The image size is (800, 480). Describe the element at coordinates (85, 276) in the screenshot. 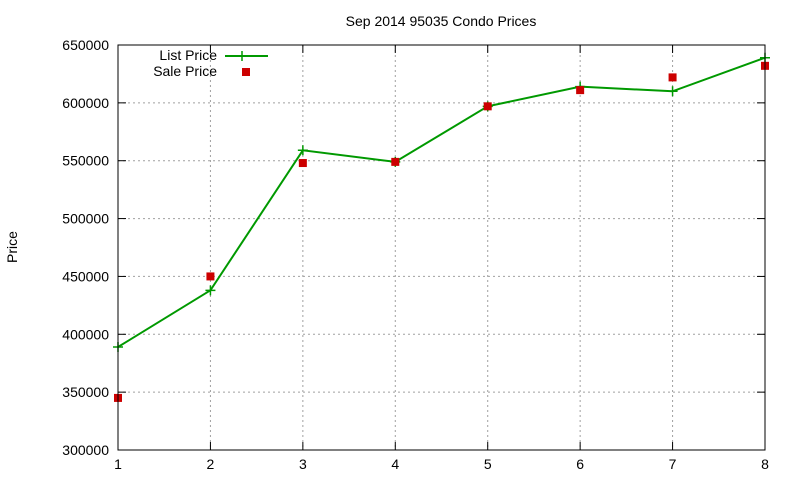

I see `y-tick-label: 450000` at that location.